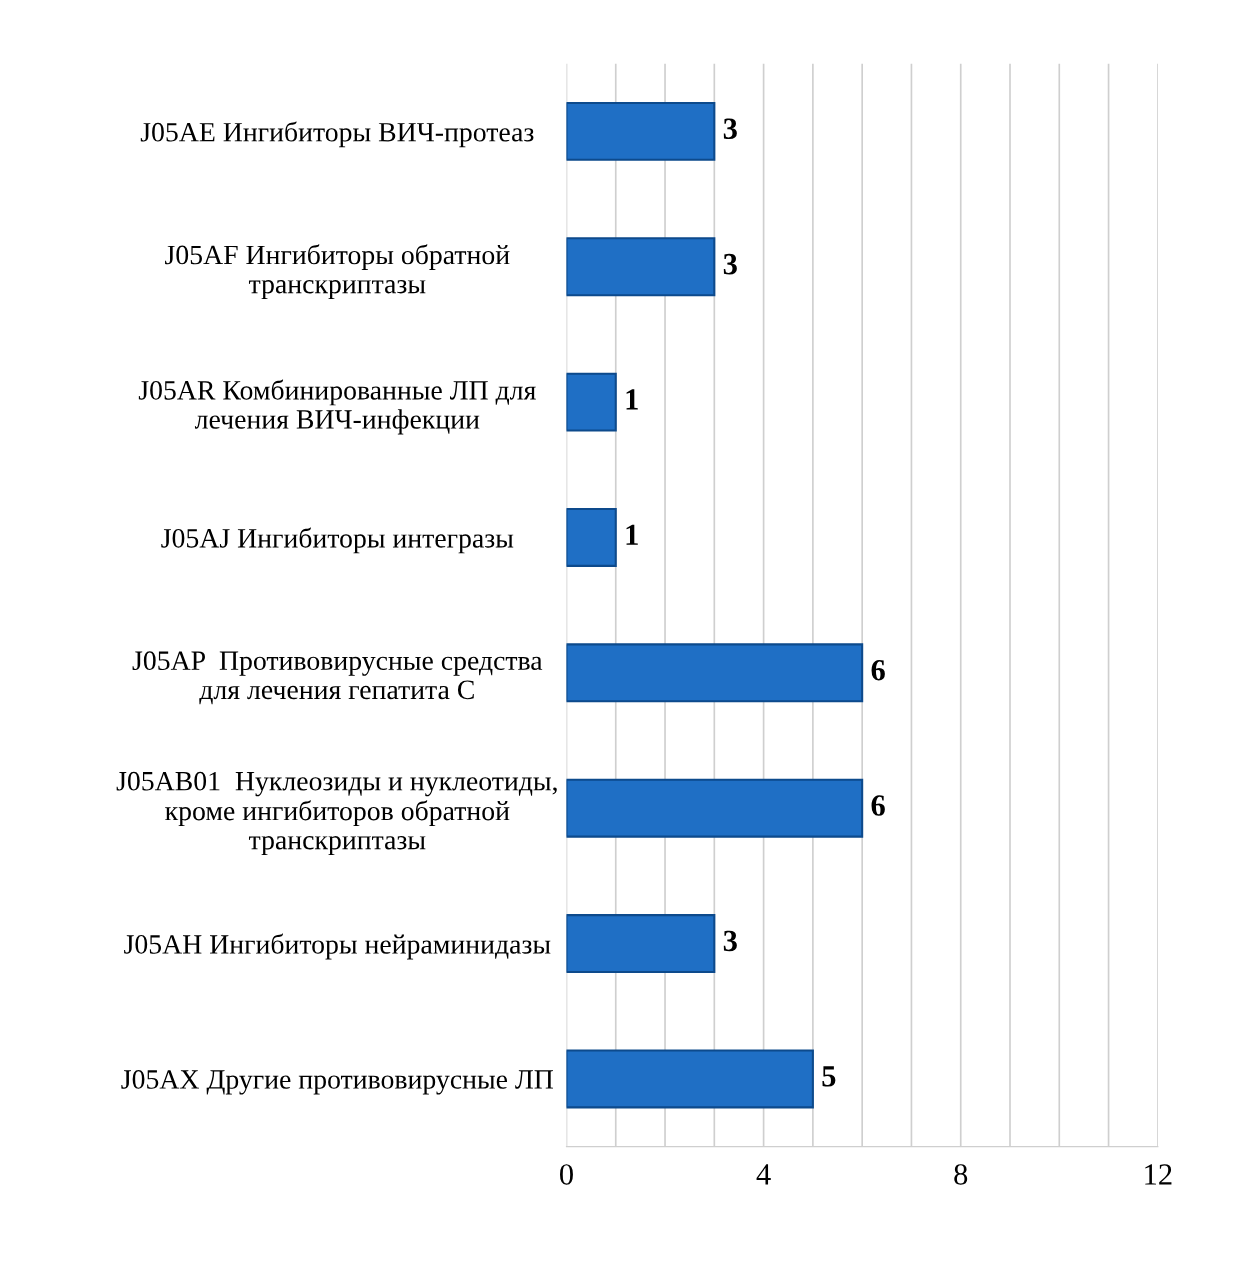  Describe the element at coordinates (337, 678) in the screenshot. I see `y-tick-label: J05AP Противовирусные средства для лечения гепатита С` at that location.